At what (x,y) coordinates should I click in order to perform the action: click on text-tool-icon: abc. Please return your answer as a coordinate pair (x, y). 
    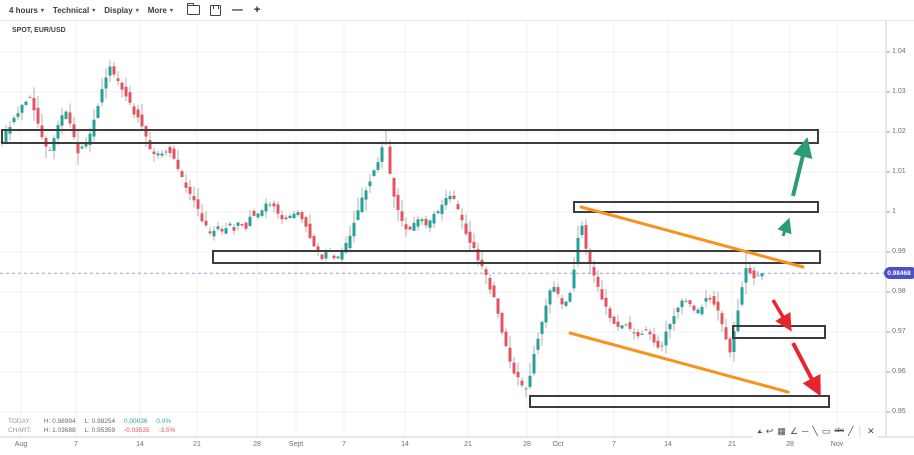
    Looking at the image, I should click on (839, 431).